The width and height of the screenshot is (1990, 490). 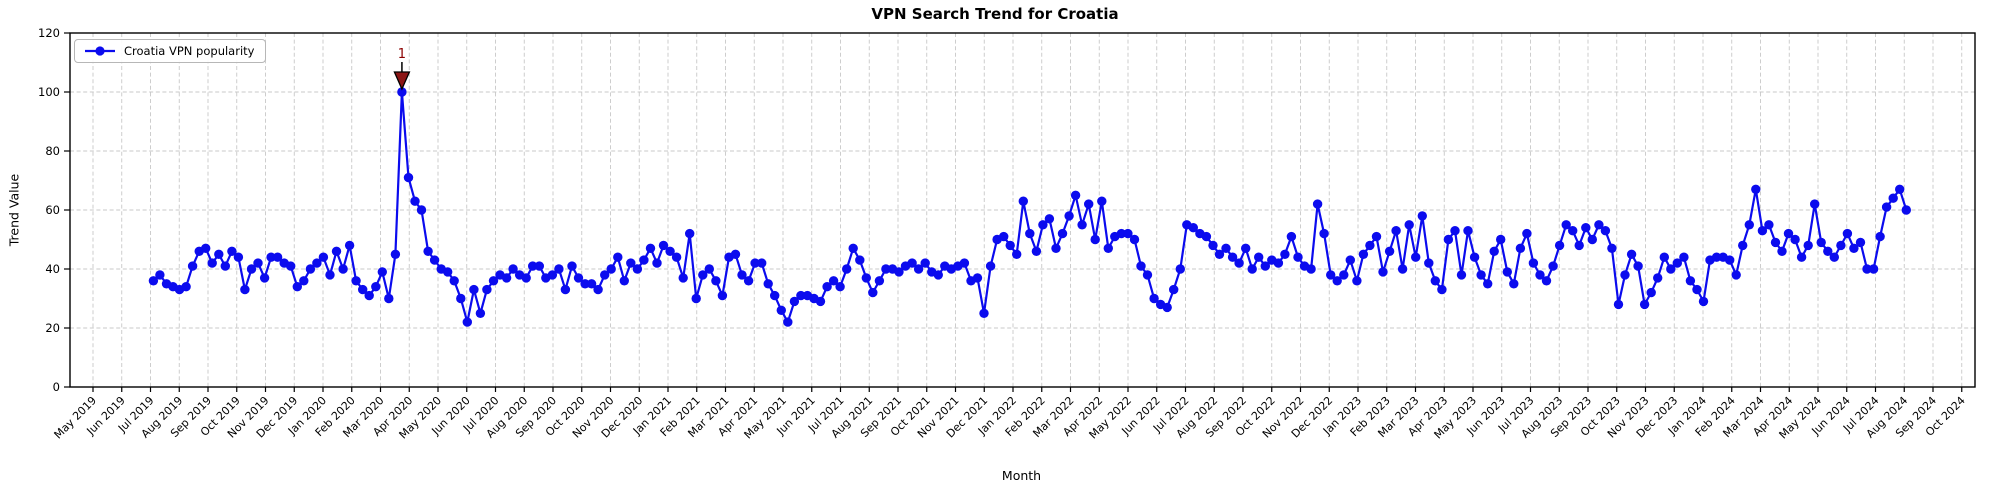 I want to click on legend-label: Croatia VPN popularity, so click(x=189, y=51).